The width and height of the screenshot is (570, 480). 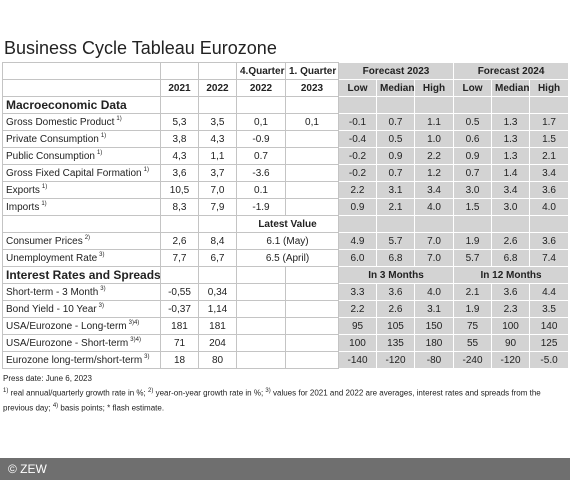 What do you see at coordinates (395, 360) in the screenshot?
I see `forecast-cell: -120` at bounding box center [395, 360].